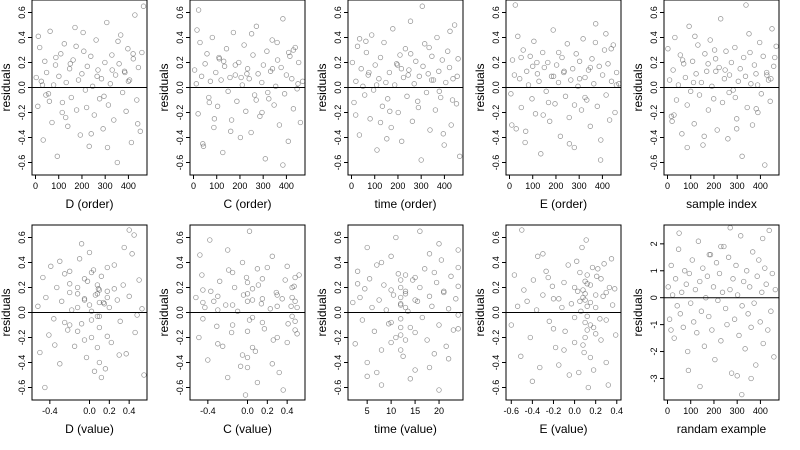  What do you see at coordinates (338, 388) in the screenshot?
I see `y-tick-label: -0.6` at bounding box center [338, 388].